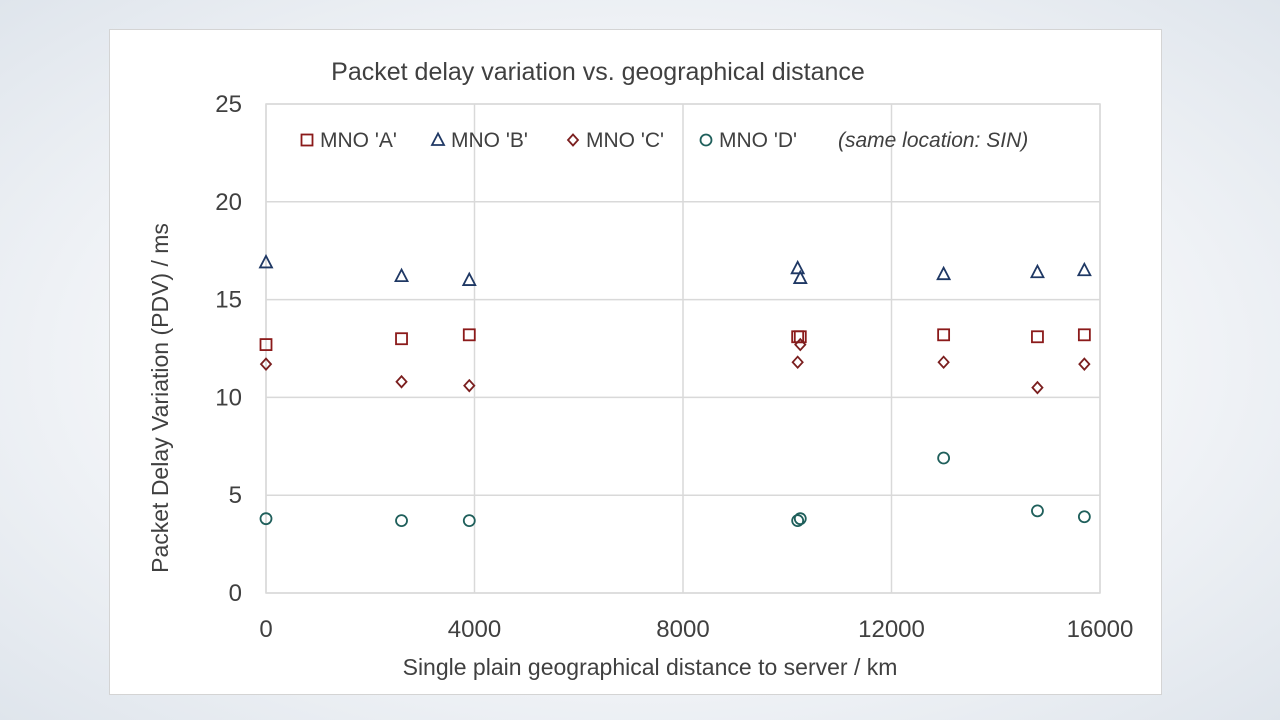  Describe the element at coordinates (548, 140) in the screenshot. I see `legend: MNO 'A' MNO 'B' MNO 'C' MNO 'D'` at that location.